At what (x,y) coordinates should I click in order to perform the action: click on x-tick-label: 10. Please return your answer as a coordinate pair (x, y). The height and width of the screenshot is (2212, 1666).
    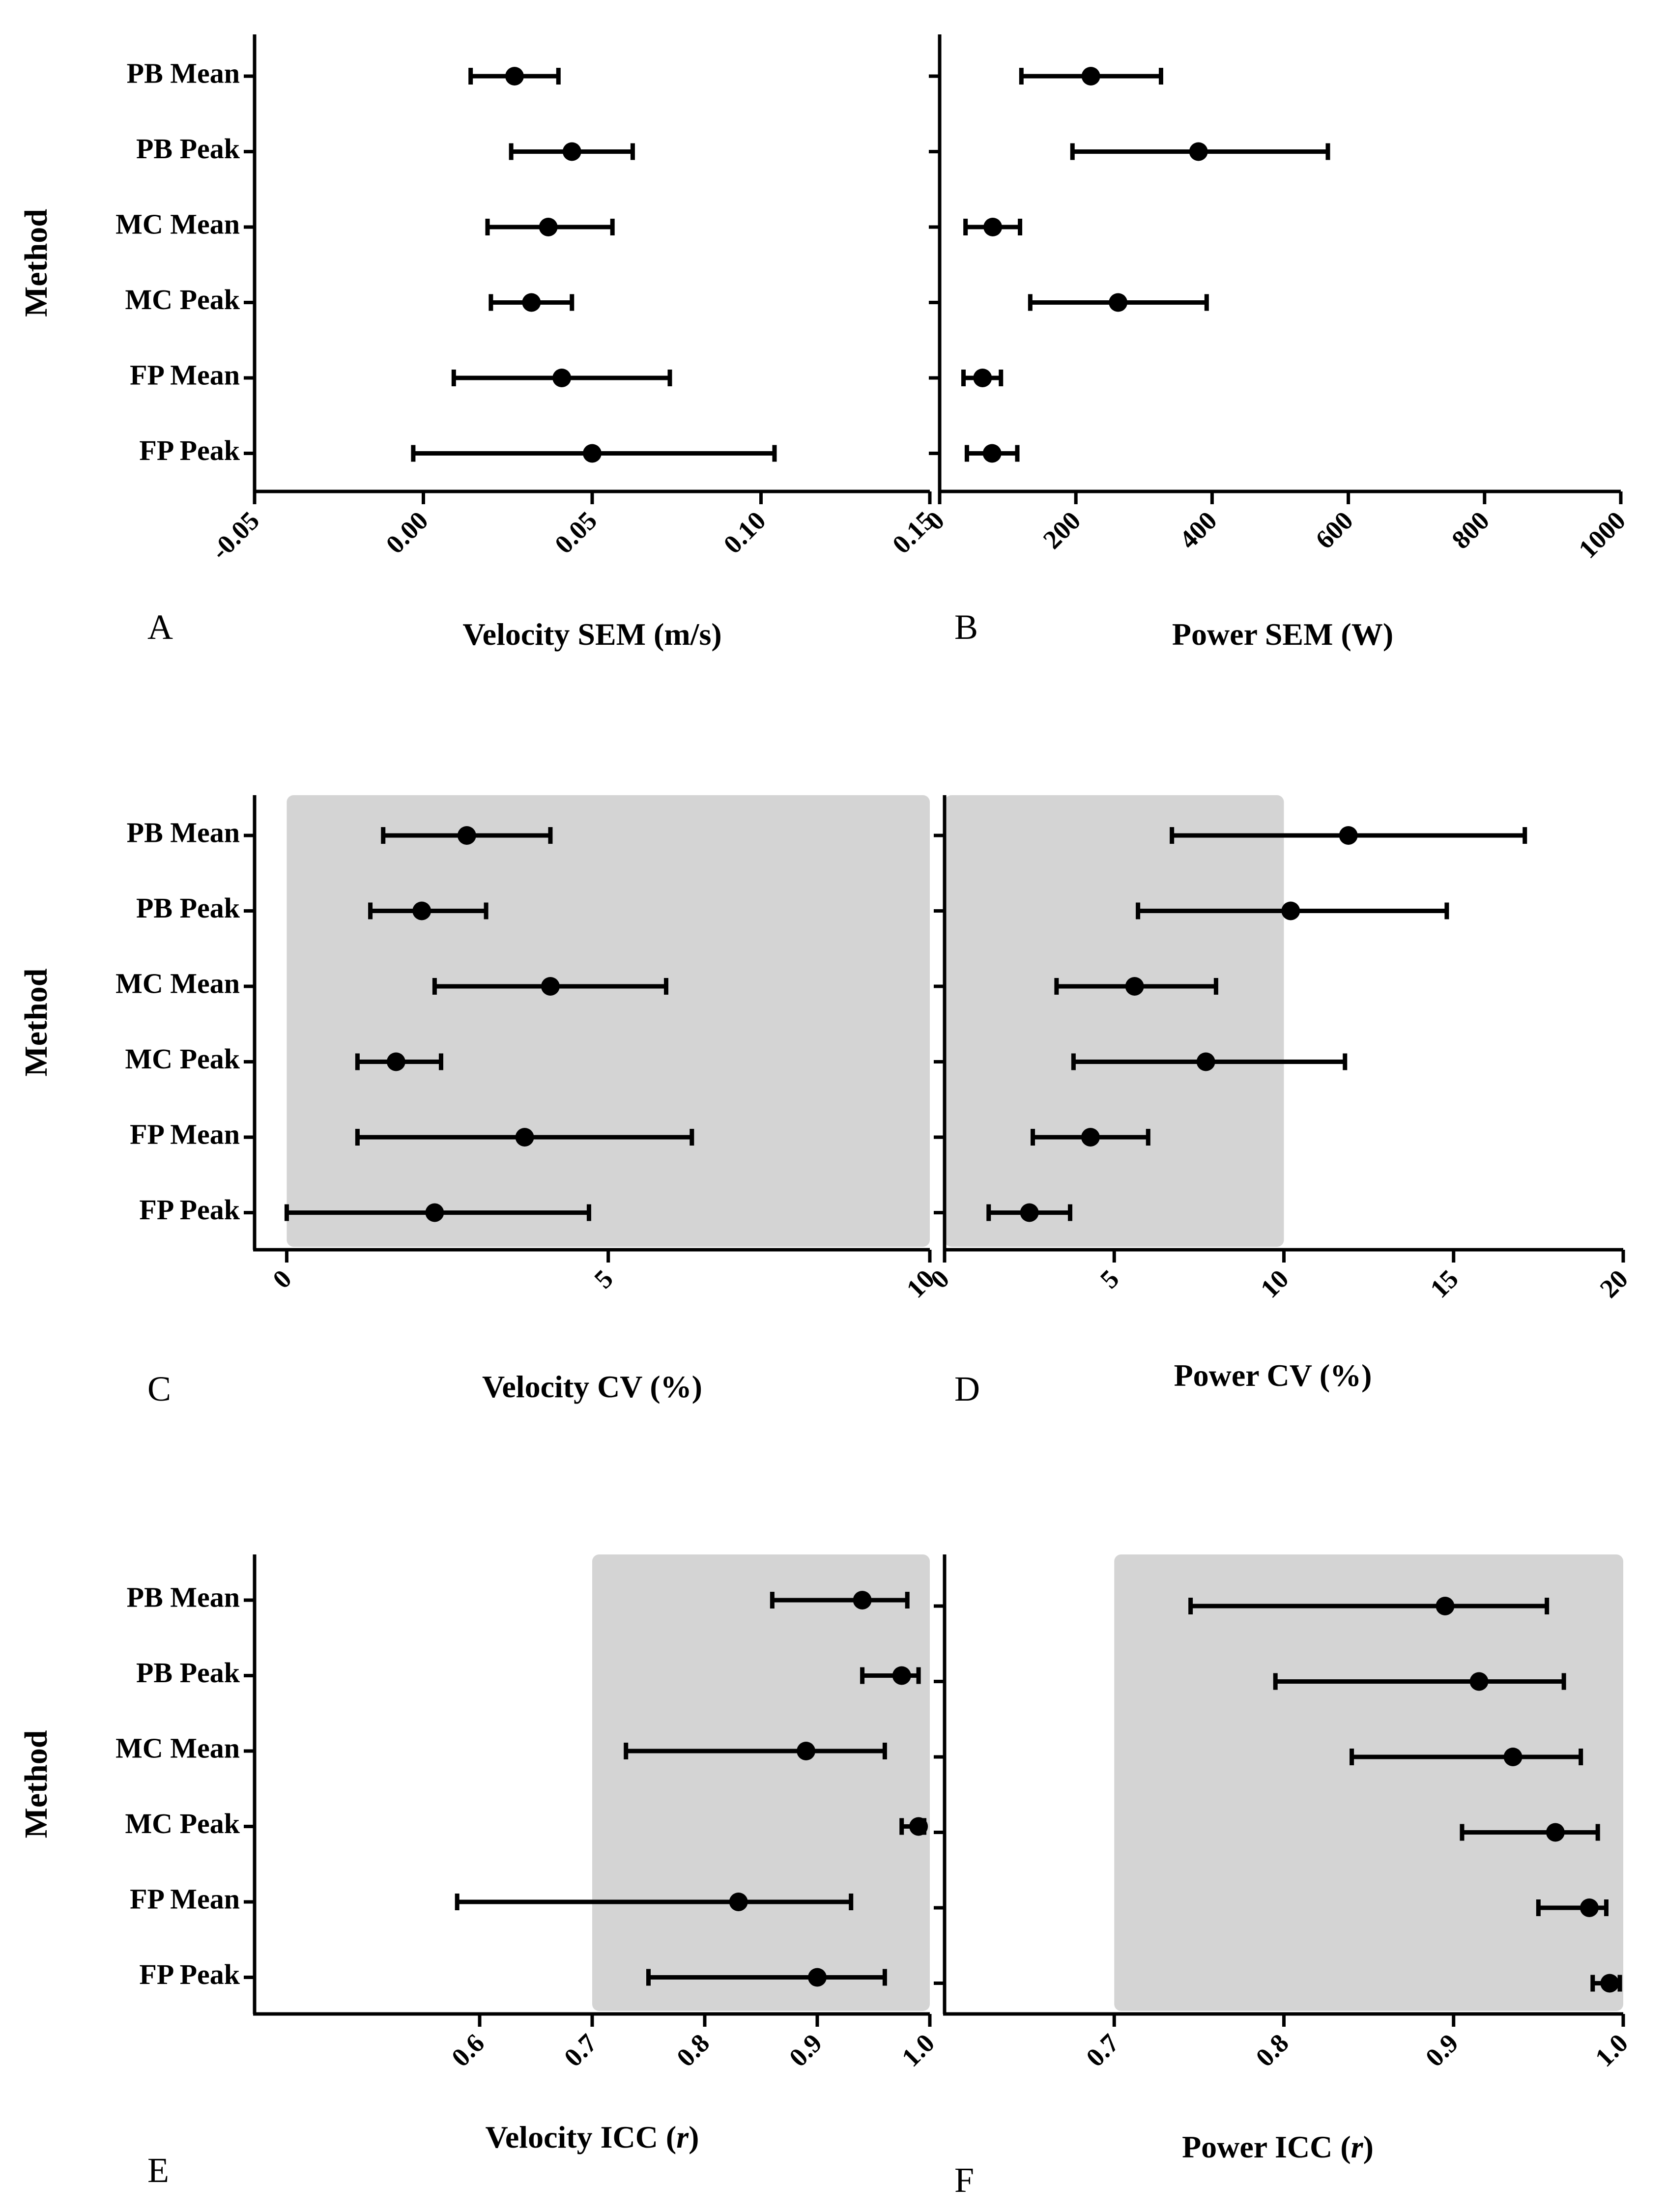
    Looking at the image, I should click on (1274, 1284).